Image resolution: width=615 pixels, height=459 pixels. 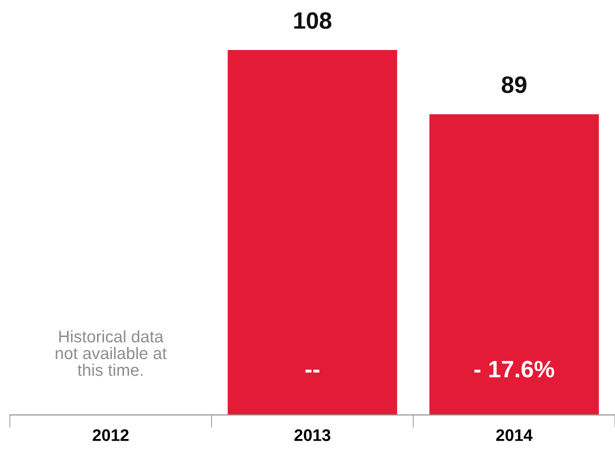 What do you see at coordinates (312, 435) in the screenshot?
I see `x-tick-label: 2013` at bounding box center [312, 435].